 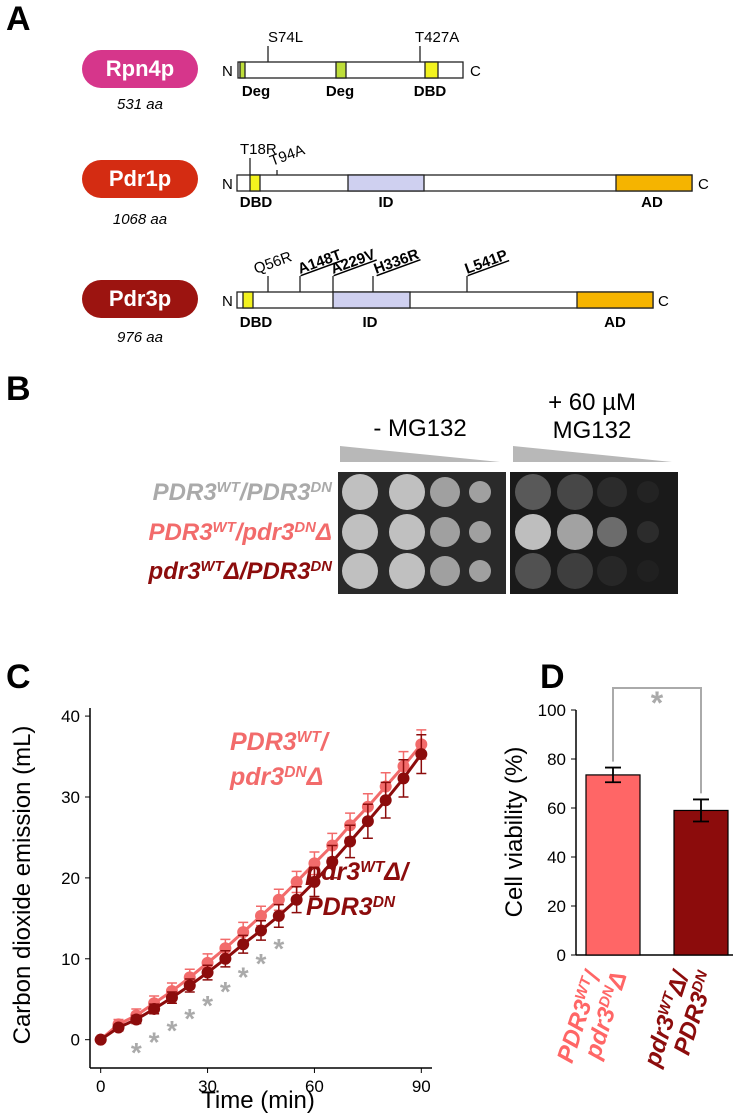 I want to click on label-segment: PDR3, so click(x=185, y=492).